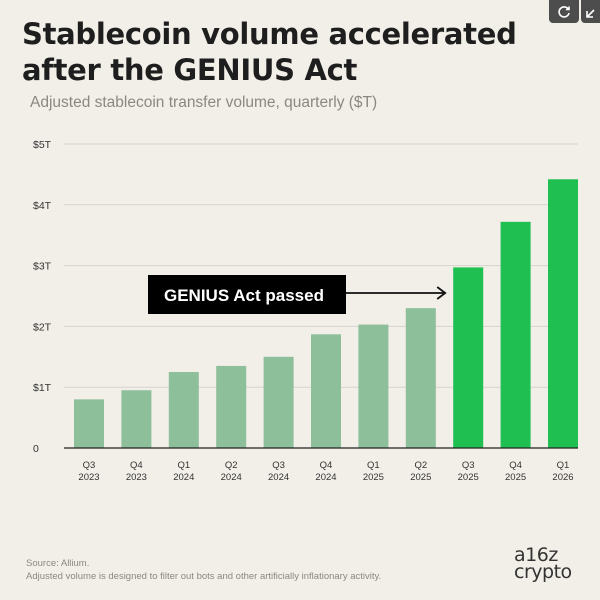 The height and width of the screenshot is (600, 600). I want to click on annotation-box, so click(247, 294).